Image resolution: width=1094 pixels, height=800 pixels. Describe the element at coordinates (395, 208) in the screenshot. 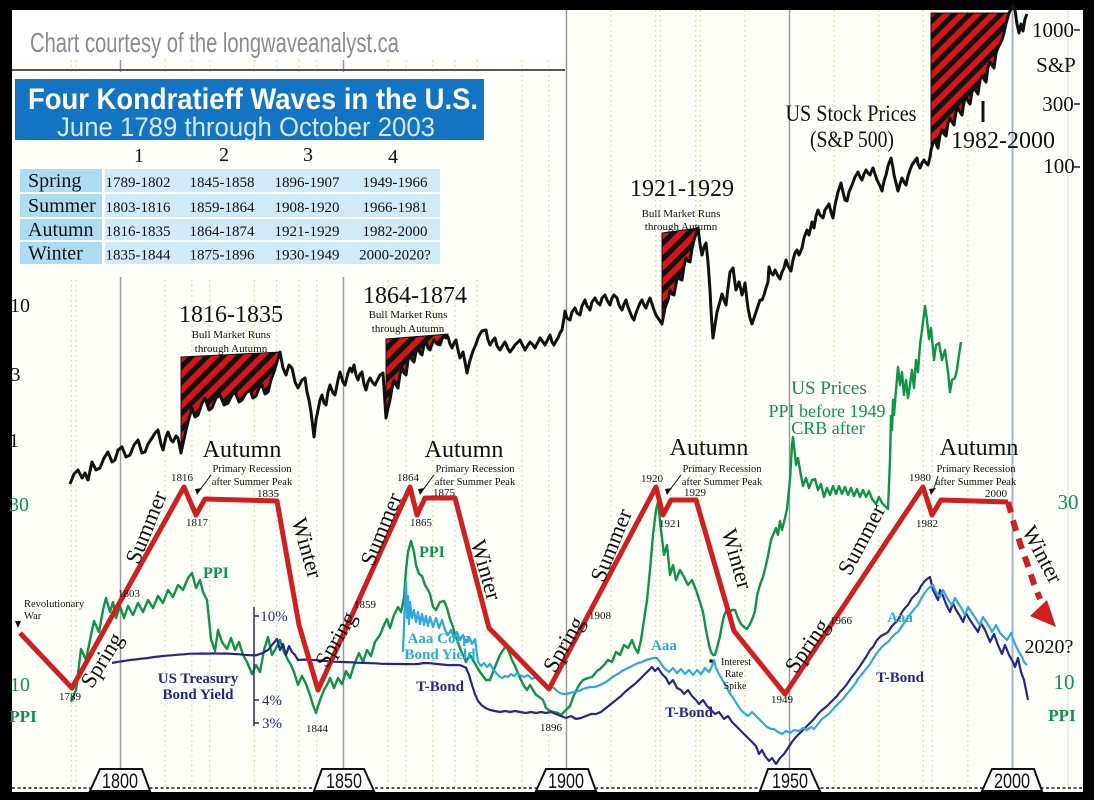

I see `svg-text: 1966-1981` at that location.